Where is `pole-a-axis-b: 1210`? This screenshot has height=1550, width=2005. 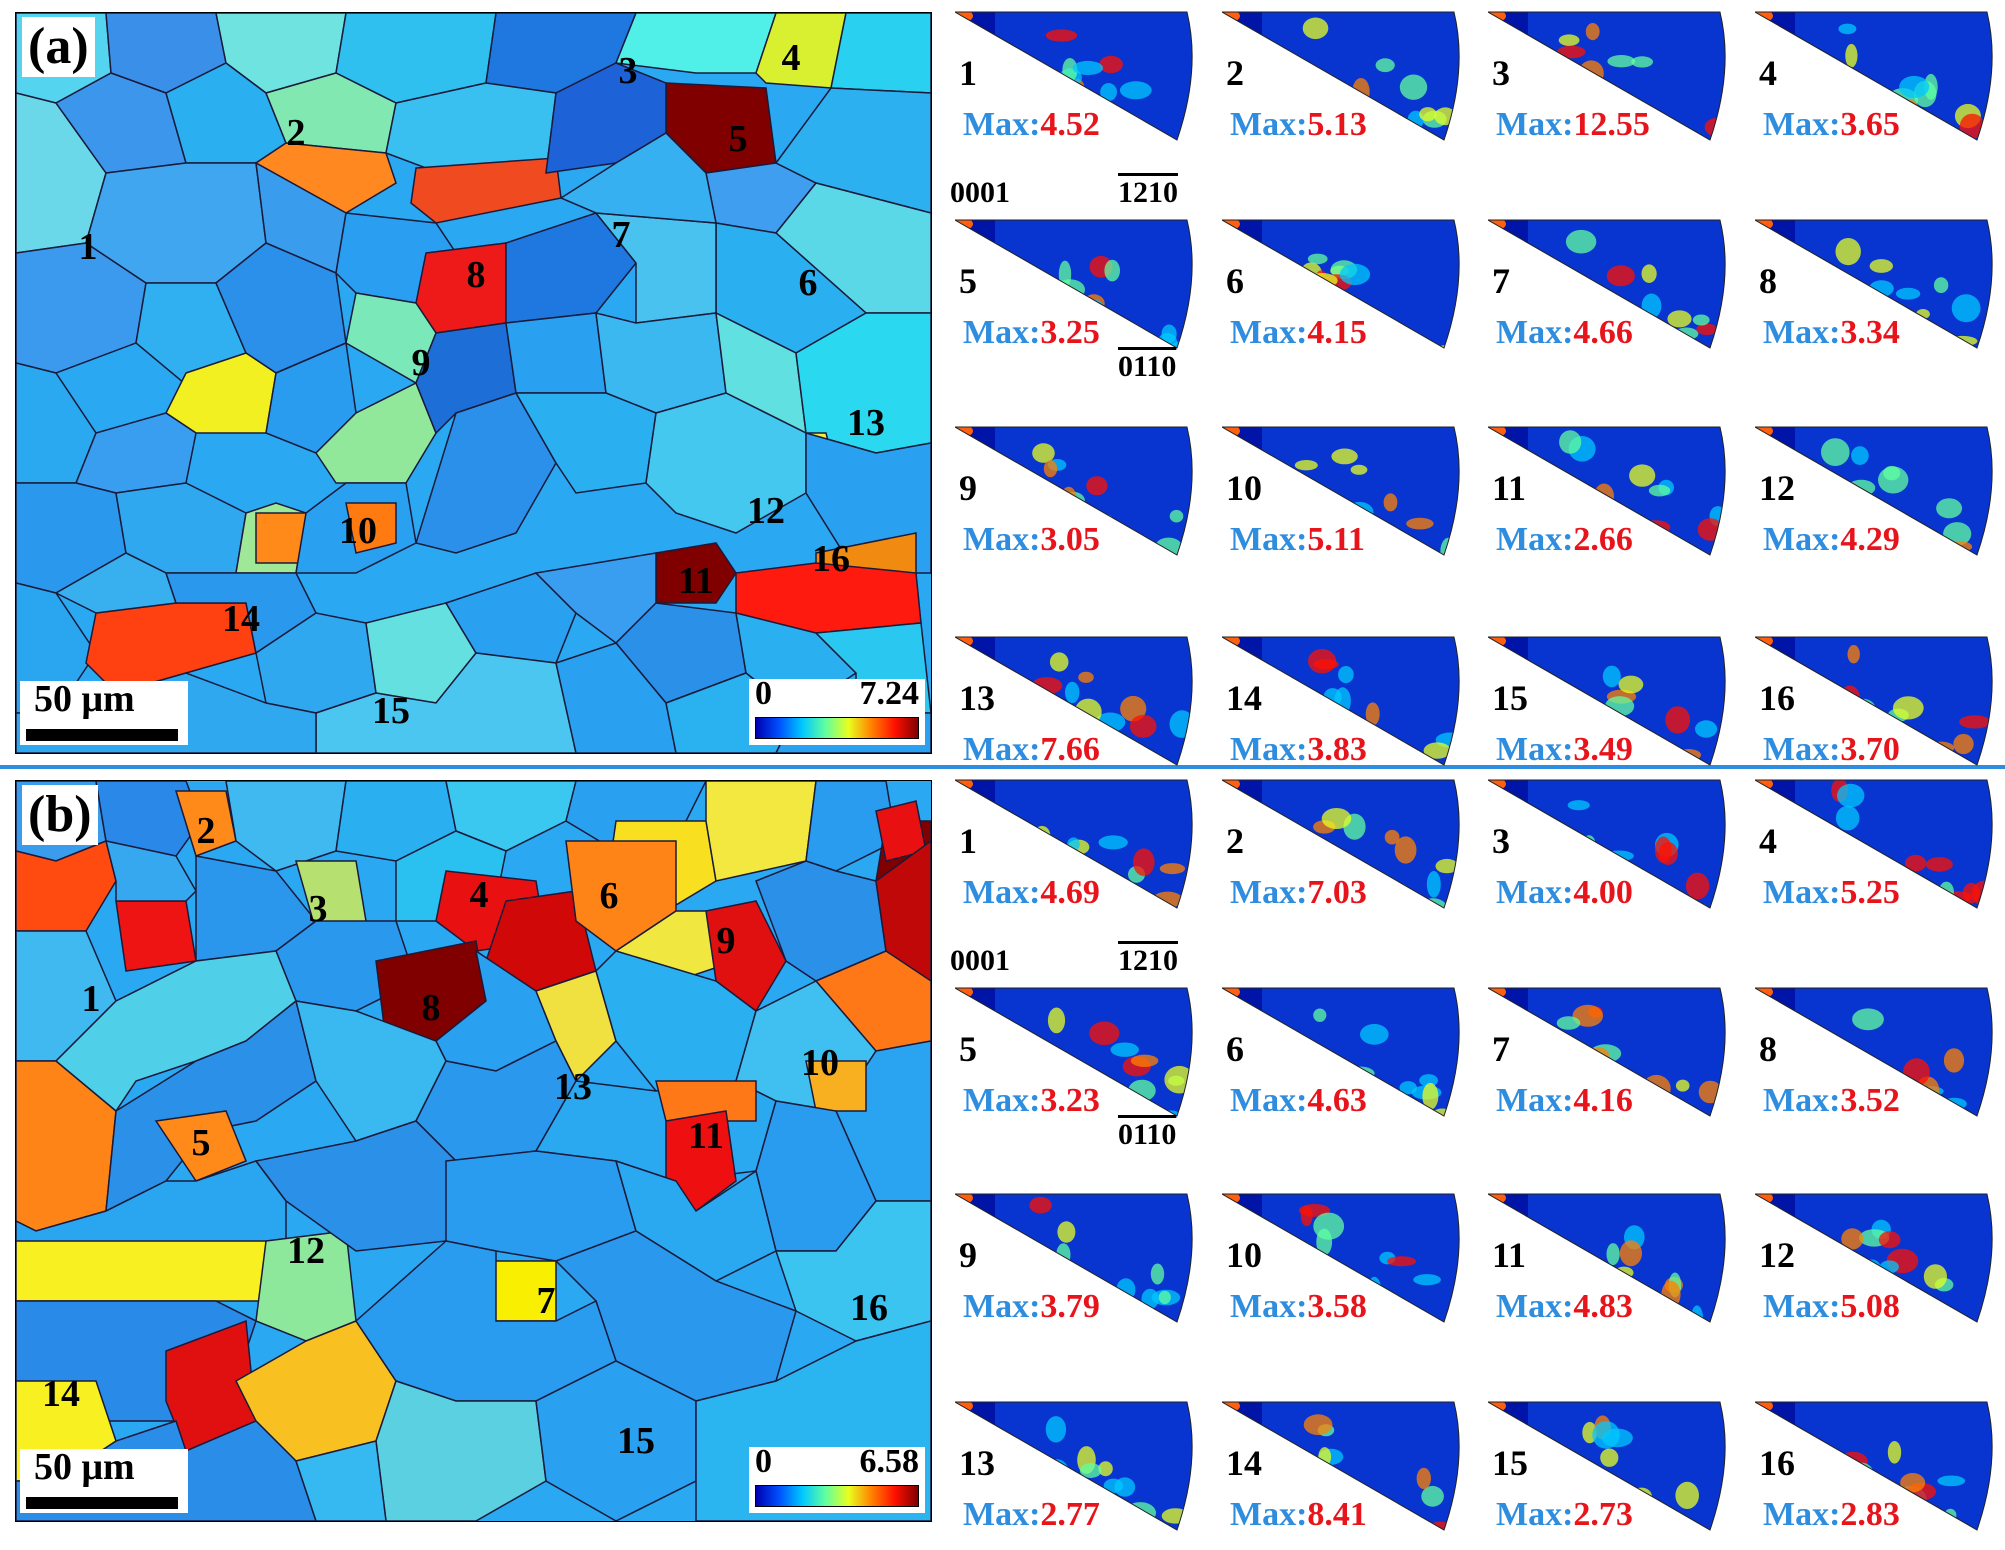 pole-a-axis-b: 1210 is located at coordinates (1148, 960).